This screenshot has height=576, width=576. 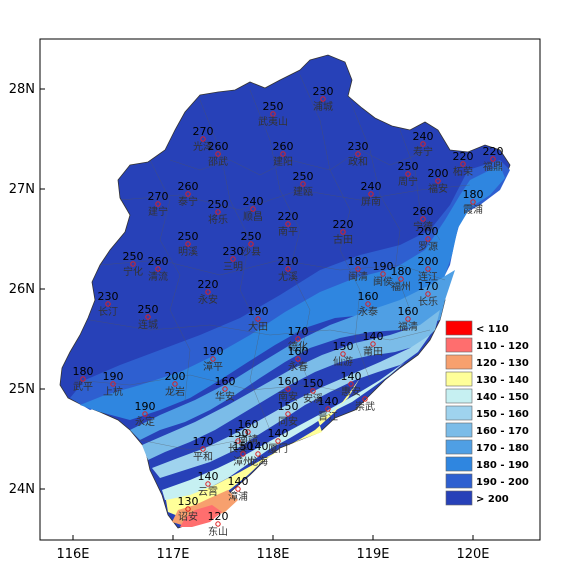 What do you see at coordinates (175, 376) in the screenshot?
I see `station-value: 200` at bounding box center [175, 376].